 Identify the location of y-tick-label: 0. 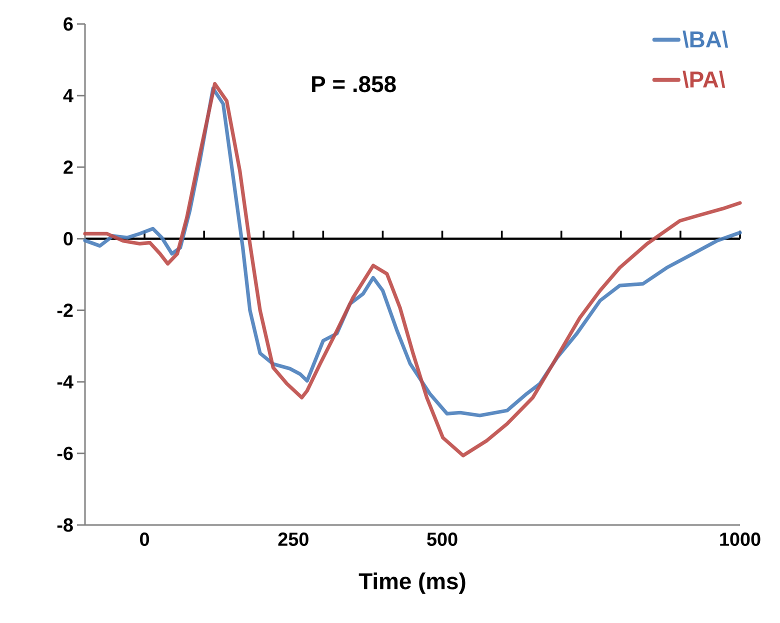
(68, 239).